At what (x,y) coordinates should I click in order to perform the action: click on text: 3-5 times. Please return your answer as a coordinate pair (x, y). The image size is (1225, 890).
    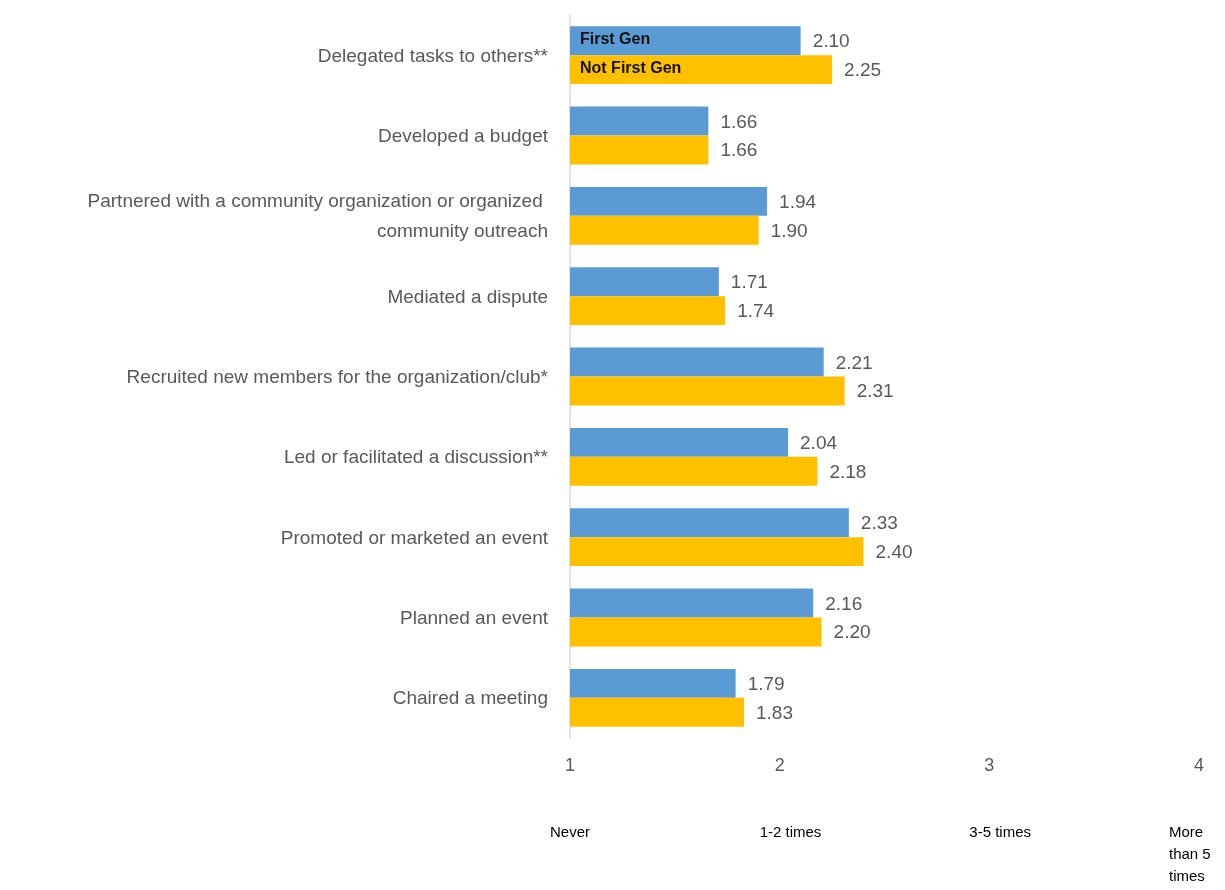
    Looking at the image, I should click on (1000, 831).